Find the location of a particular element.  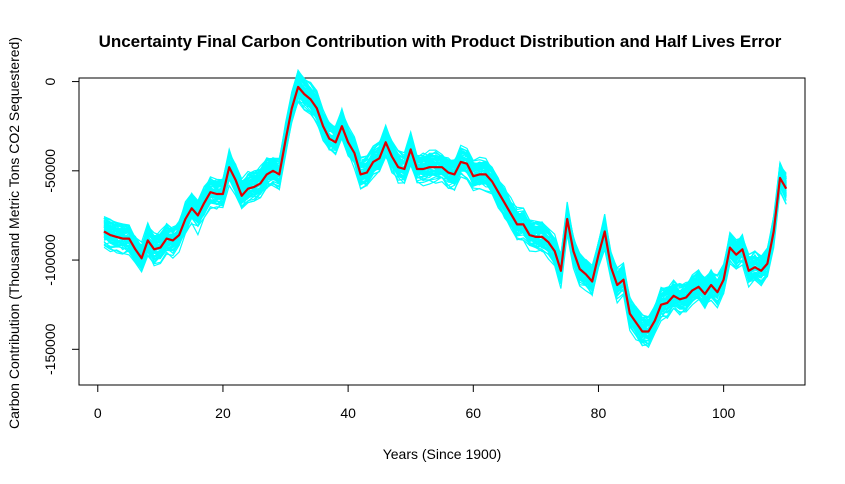

x-tick-label: 0 is located at coordinates (98, 413).